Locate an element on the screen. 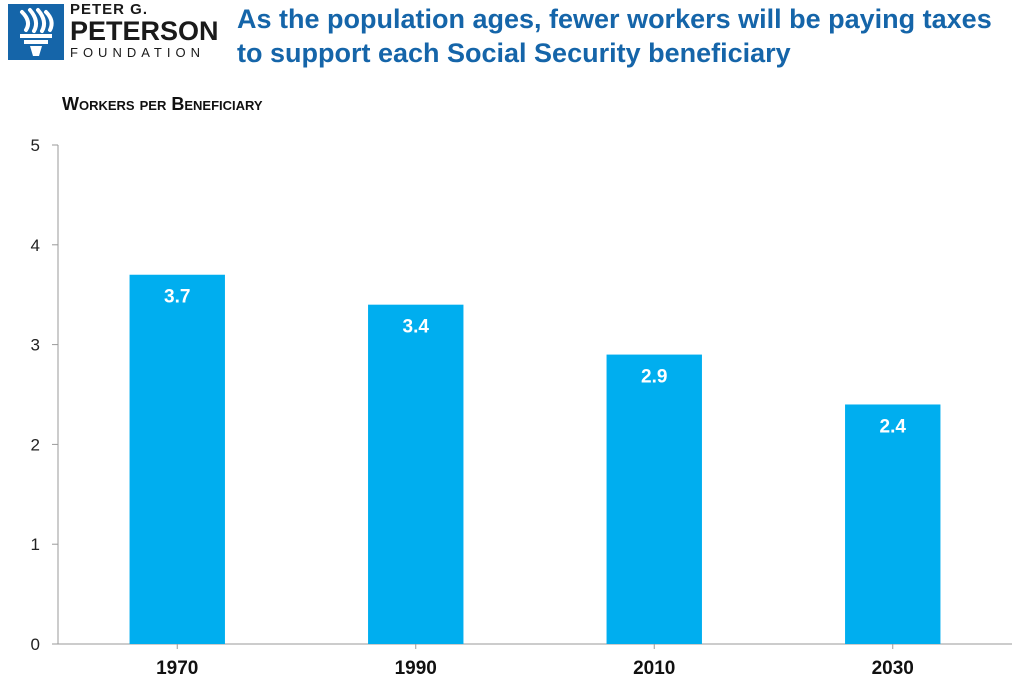  foundation-logo: PETER G. PETERSON FOUNDATION is located at coordinates (118, 33).